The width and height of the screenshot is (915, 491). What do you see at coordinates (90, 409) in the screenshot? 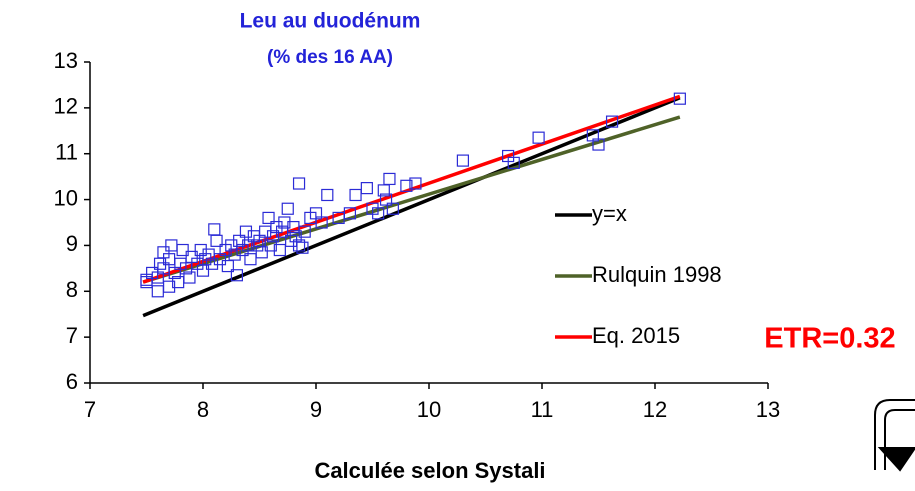
I see `x-tick-label: 7` at bounding box center [90, 409].